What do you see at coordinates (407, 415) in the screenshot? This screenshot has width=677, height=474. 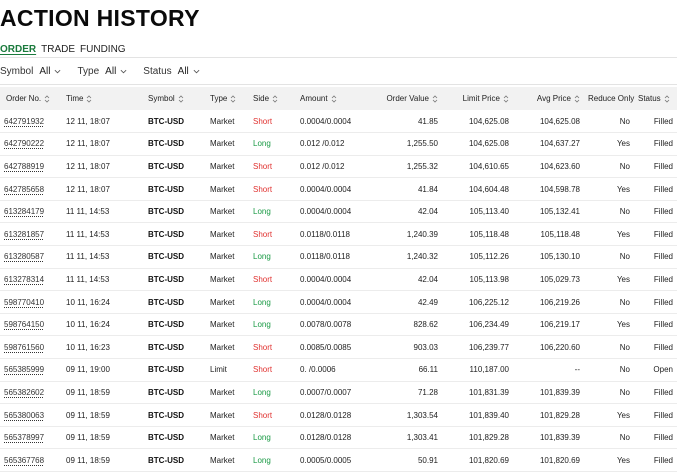 I see `order-value-cell: 1,303.54` at bounding box center [407, 415].